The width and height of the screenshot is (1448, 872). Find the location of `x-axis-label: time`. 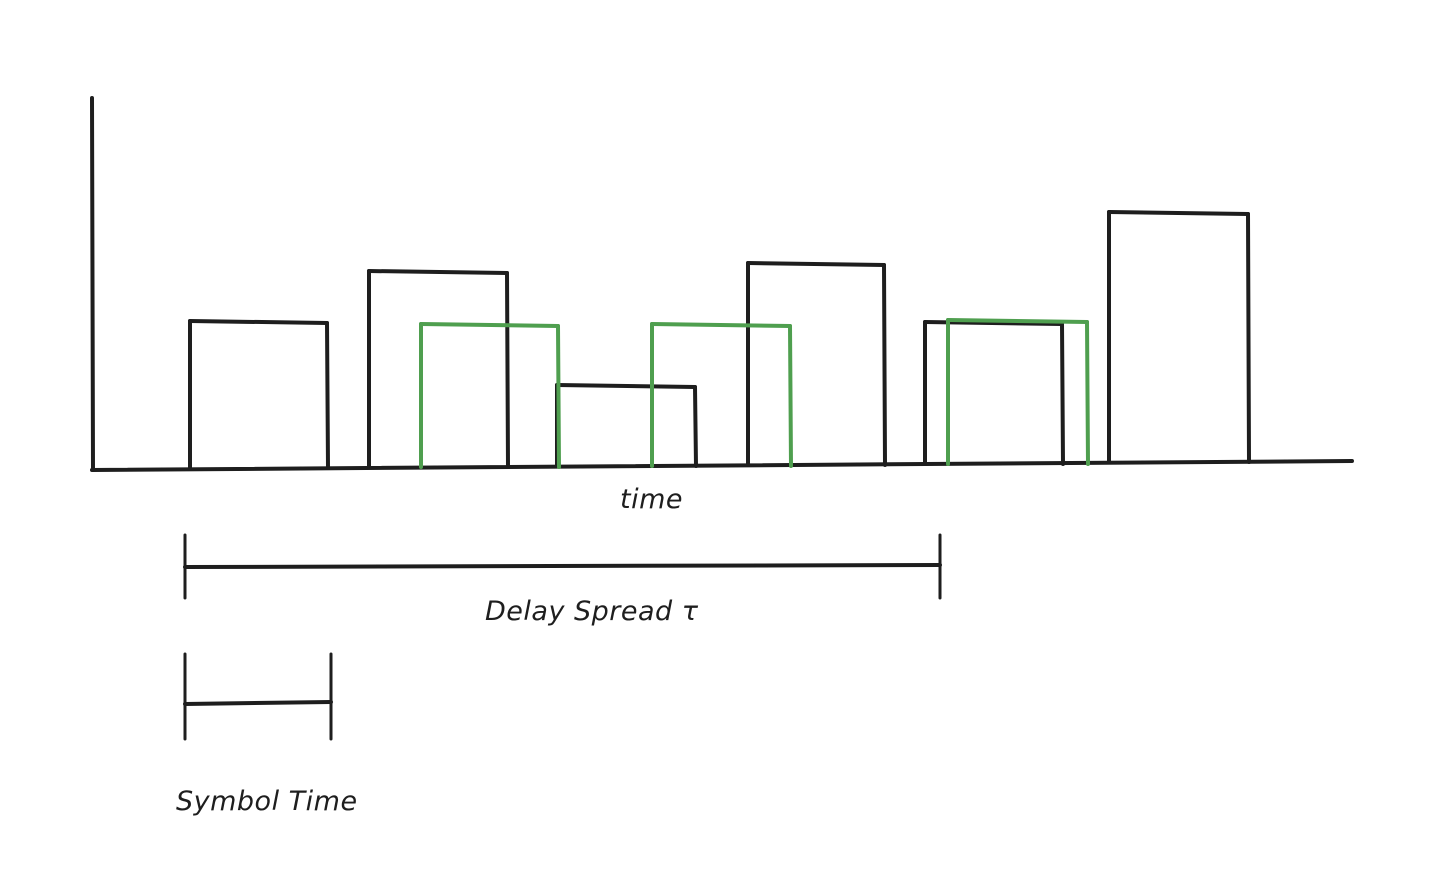

x-axis-label: time is located at coordinates (652, 499).